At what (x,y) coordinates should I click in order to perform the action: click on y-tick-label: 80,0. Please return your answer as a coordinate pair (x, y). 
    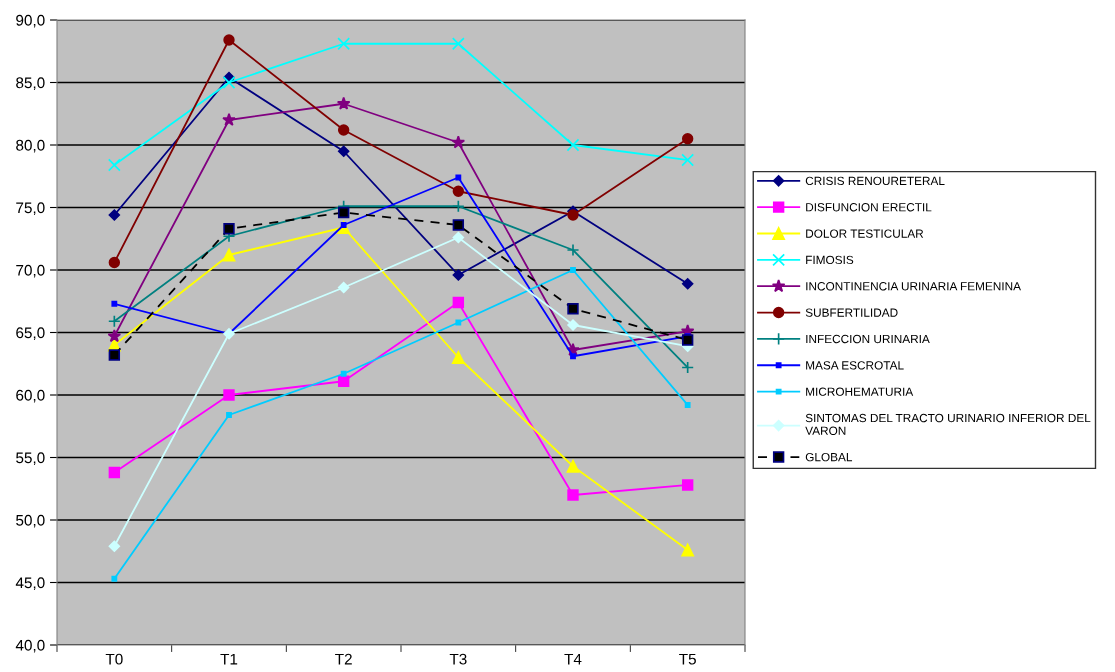
    Looking at the image, I should click on (30, 146).